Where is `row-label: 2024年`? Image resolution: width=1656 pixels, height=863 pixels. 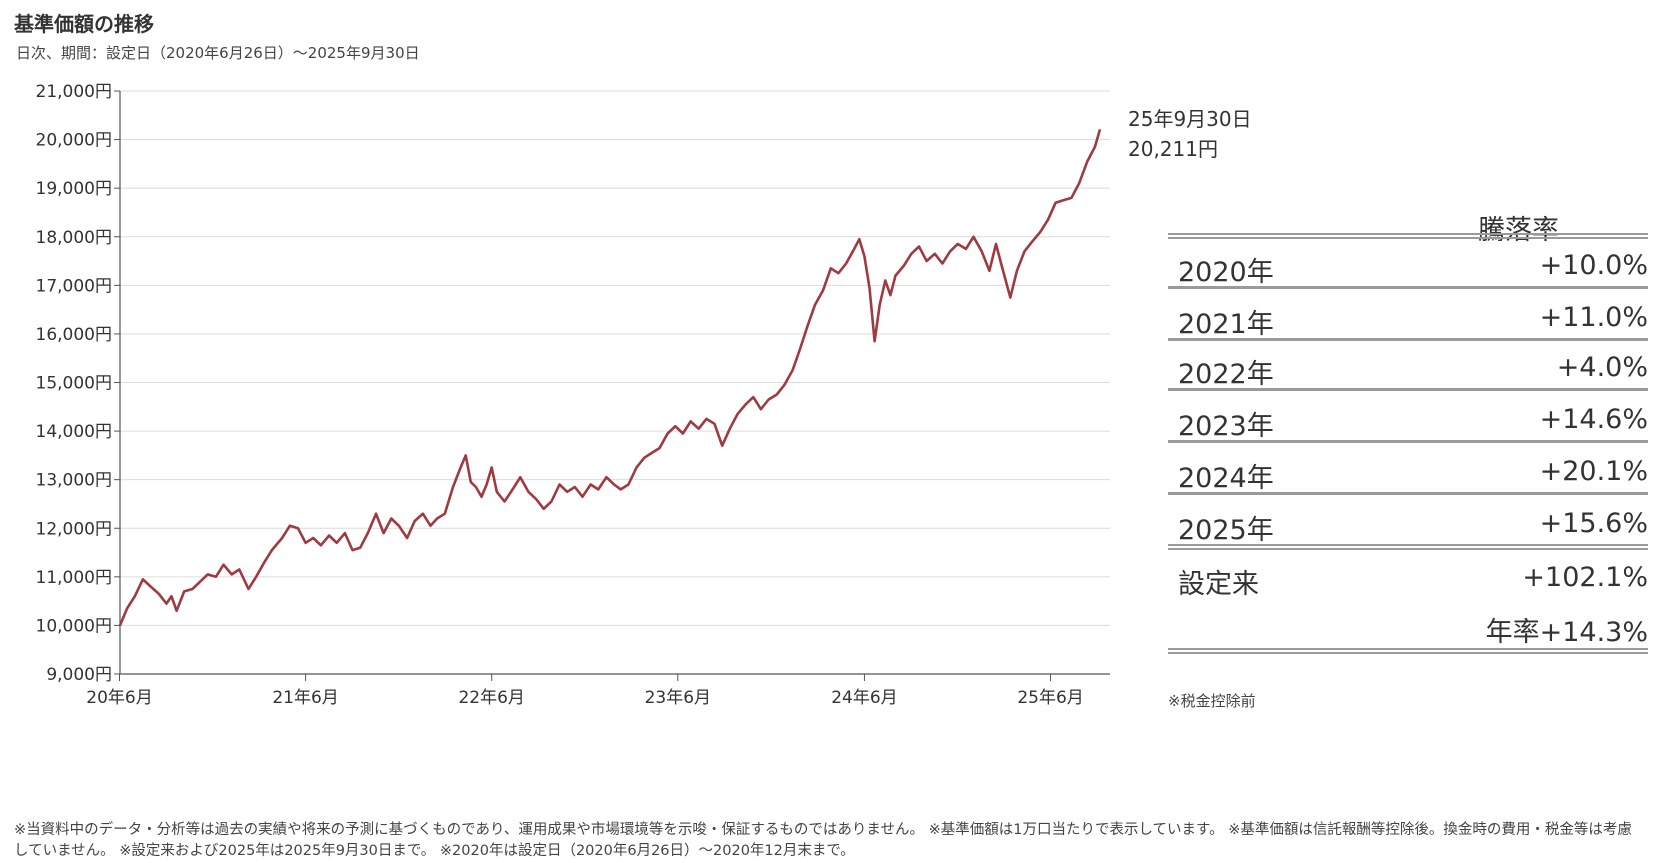 row-label: 2024年 is located at coordinates (1226, 478).